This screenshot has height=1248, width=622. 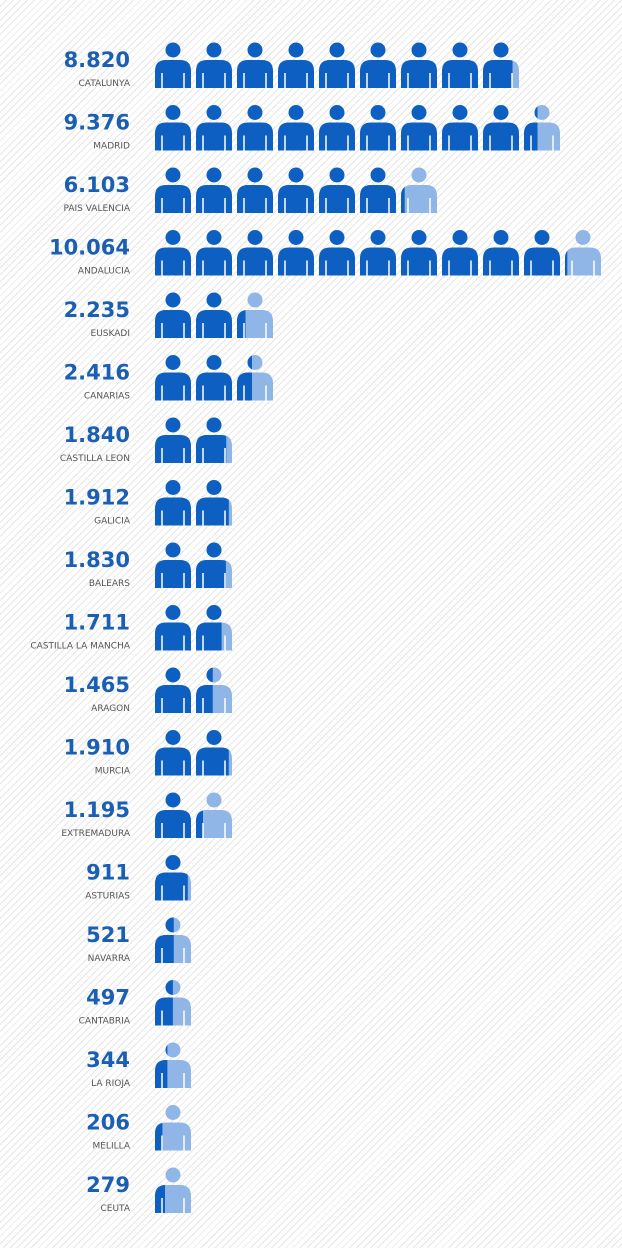 What do you see at coordinates (97, 60) in the screenshot?
I see `value-label: 8.820` at bounding box center [97, 60].